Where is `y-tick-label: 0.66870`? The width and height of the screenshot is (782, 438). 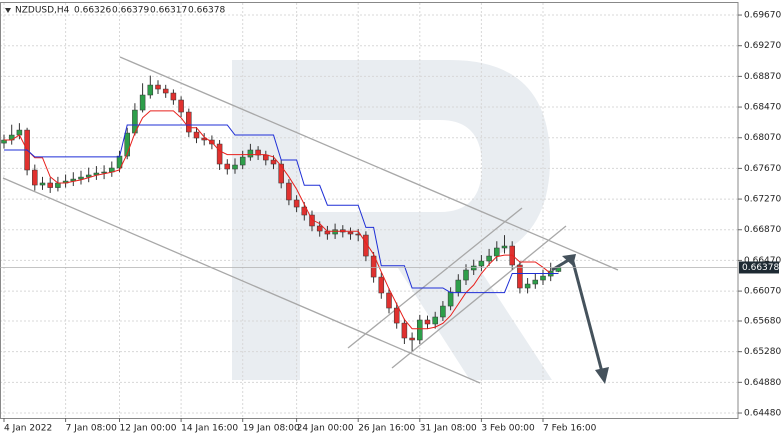 y-tick-label: 0.66870 is located at coordinates (762, 230).